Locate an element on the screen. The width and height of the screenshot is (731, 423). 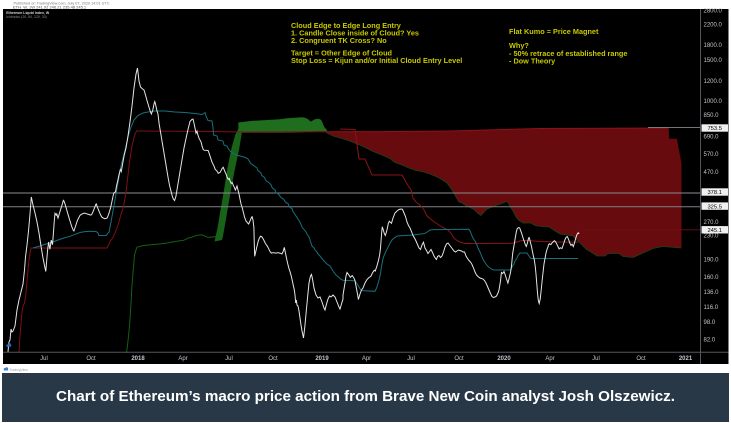
svg-text: 850.0 is located at coordinates (712, 116).